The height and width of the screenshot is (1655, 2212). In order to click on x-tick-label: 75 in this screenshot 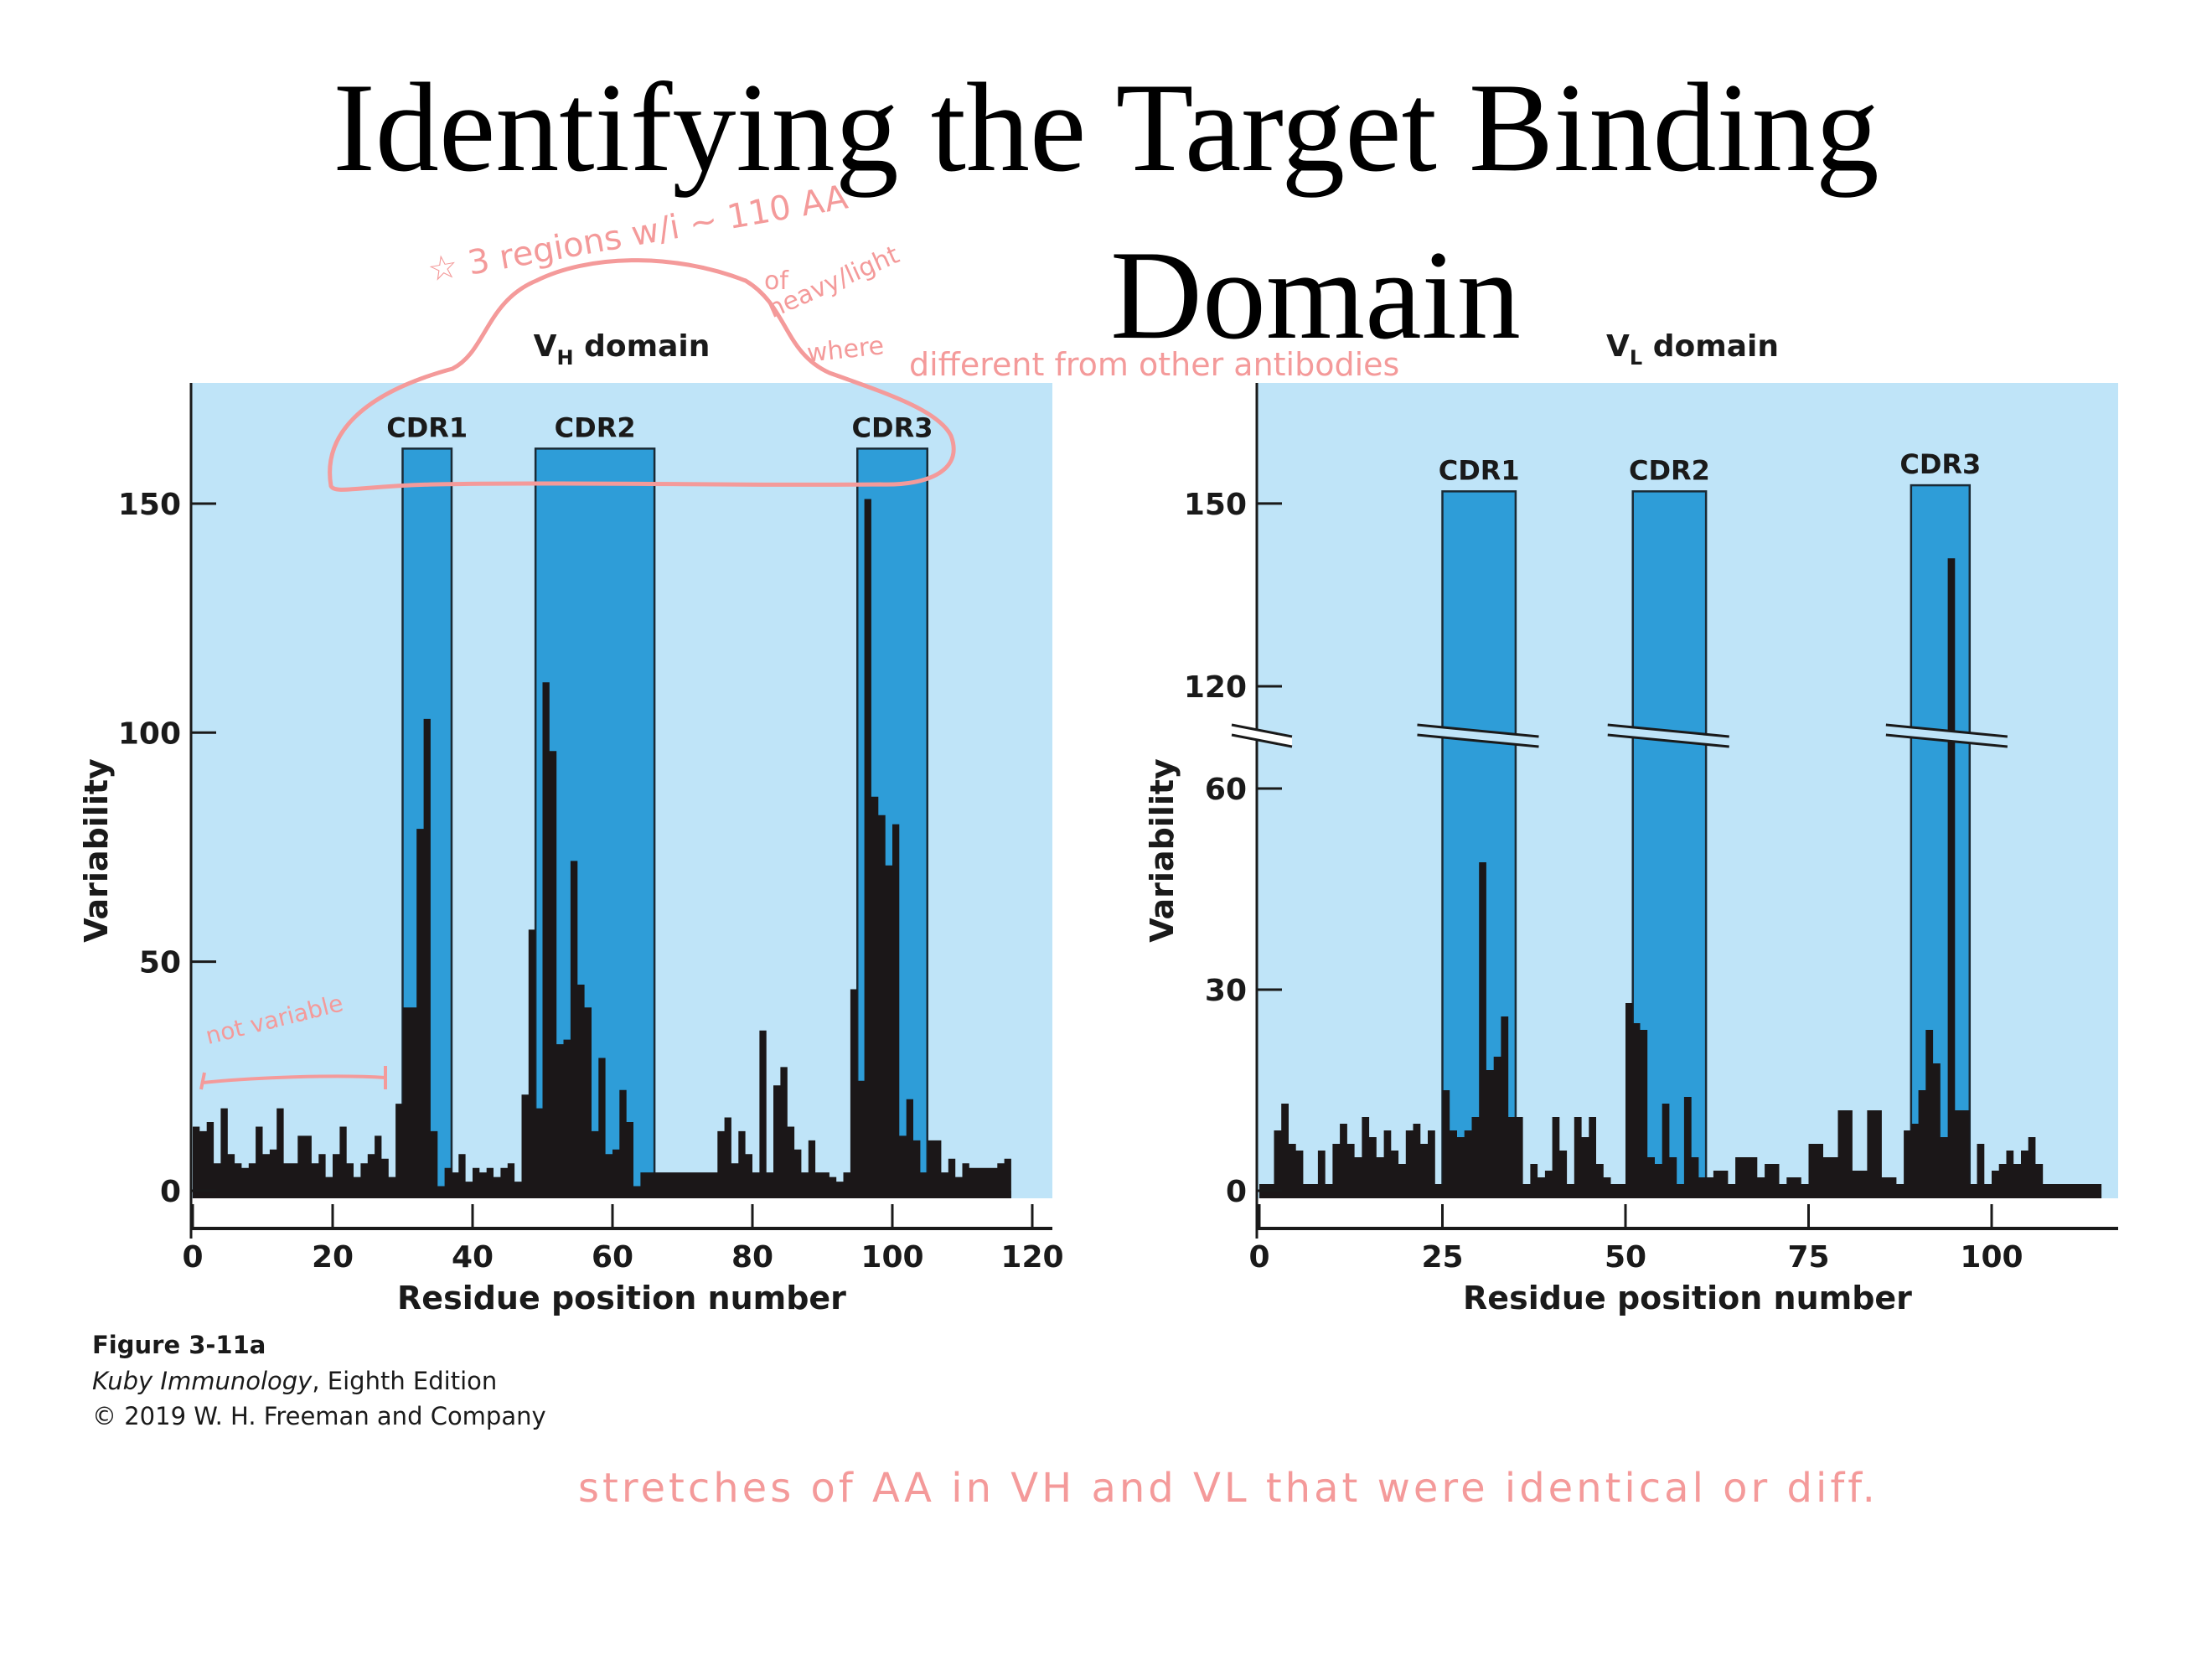, I will do `click(1808, 1257)`.